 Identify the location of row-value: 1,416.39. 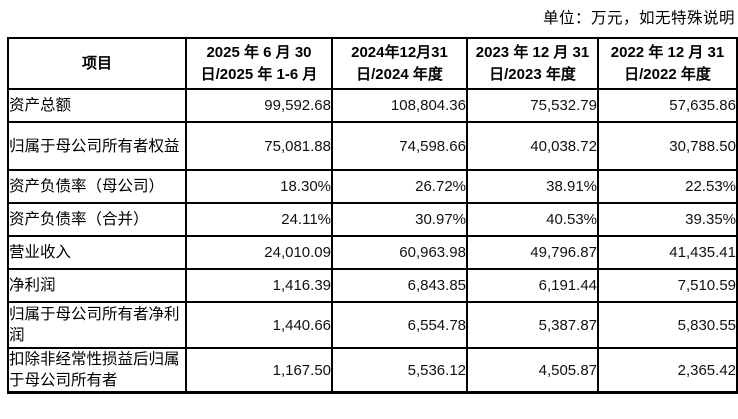
(259, 285).